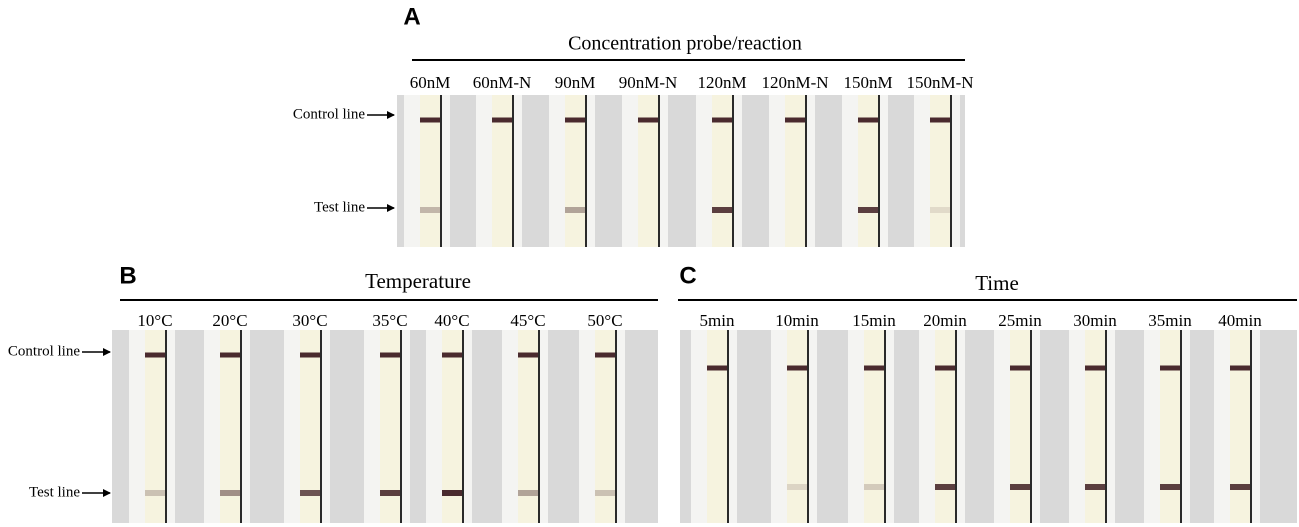 The height and width of the screenshot is (527, 1299). What do you see at coordinates (575, 82) in the screenshot?
I see `lane-label: 90nM` at bounding box center [575, 82].